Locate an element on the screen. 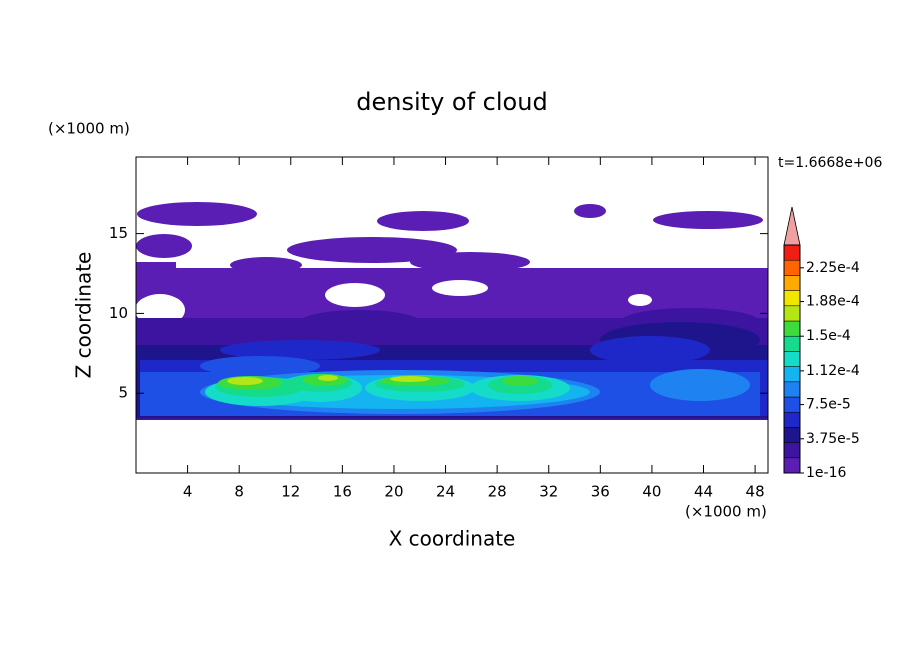 This screenshot has width=904, height=654. colorbar-frame is located at coordinates (792, 359).